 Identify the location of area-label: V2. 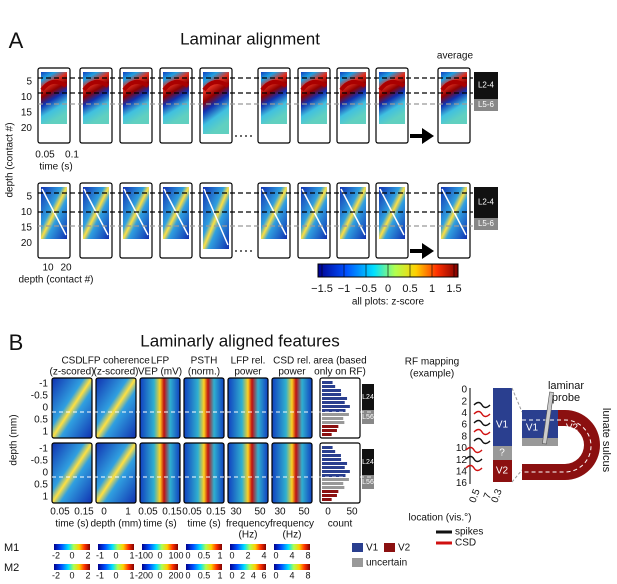
(572, 428).